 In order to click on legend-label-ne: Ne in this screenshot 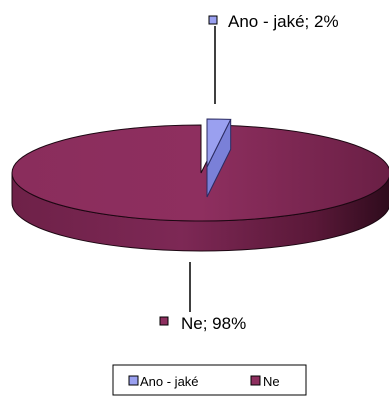, I will do `click(271, 381)`.